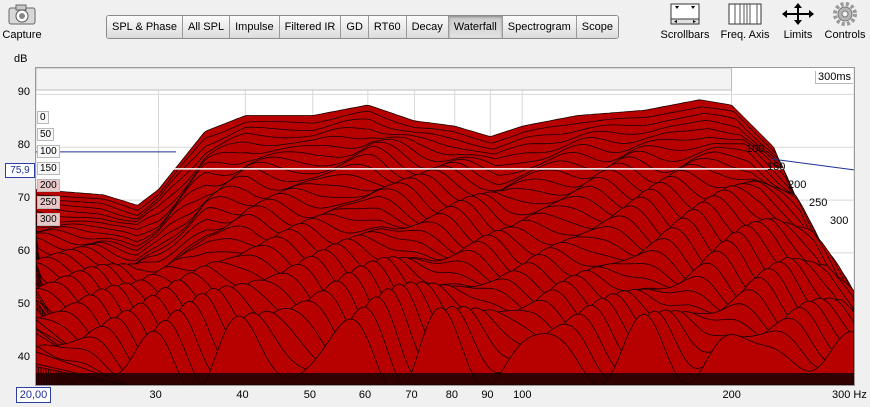 The image size is (870, 407). What do you see at coordinates (23, 250) in the screenshot?
I see `y-tick-label: 60` at bounding box center [23, 250].